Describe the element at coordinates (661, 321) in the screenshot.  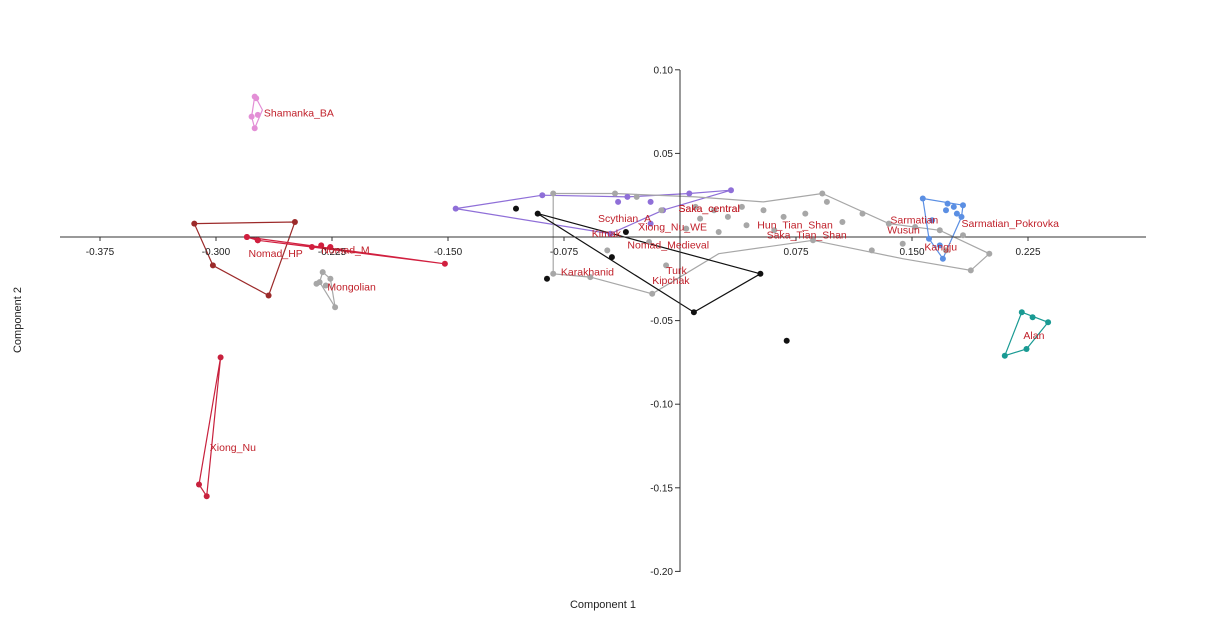
I see `y-tick-label: -0.05` at that location.